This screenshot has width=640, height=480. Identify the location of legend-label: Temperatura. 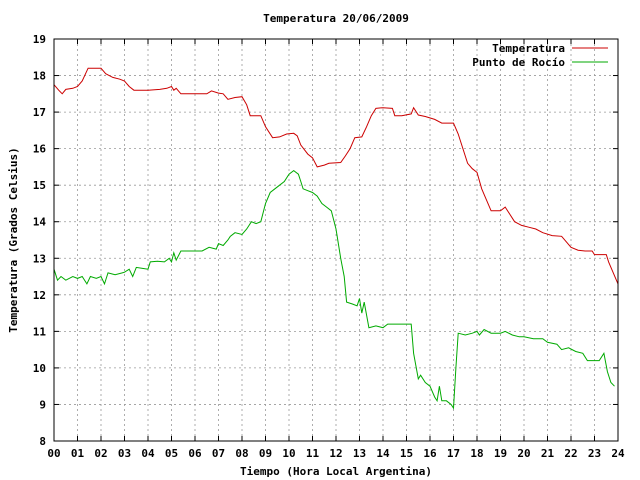
(528, 48).